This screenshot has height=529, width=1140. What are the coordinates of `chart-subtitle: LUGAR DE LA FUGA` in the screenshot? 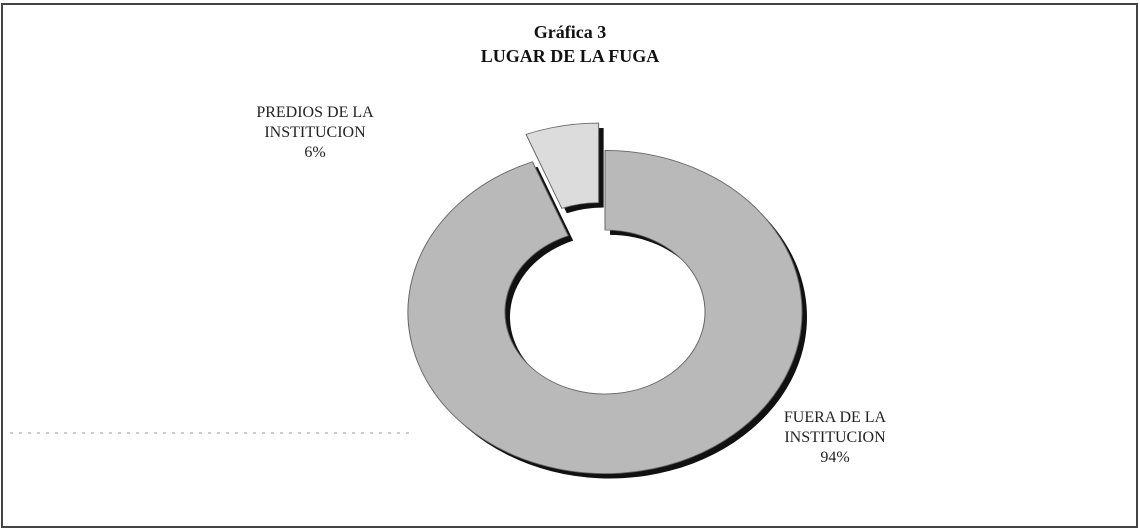 It's located at (570, 56).